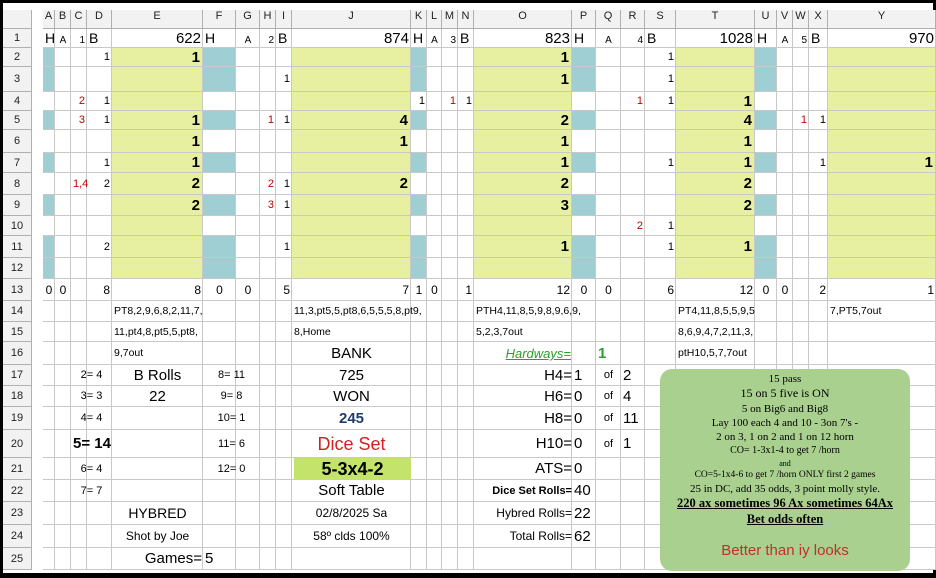 Image resolution: width=936 pixels, height=578 pixels. I want to click on row-header-20: 20, so click(17, 444).